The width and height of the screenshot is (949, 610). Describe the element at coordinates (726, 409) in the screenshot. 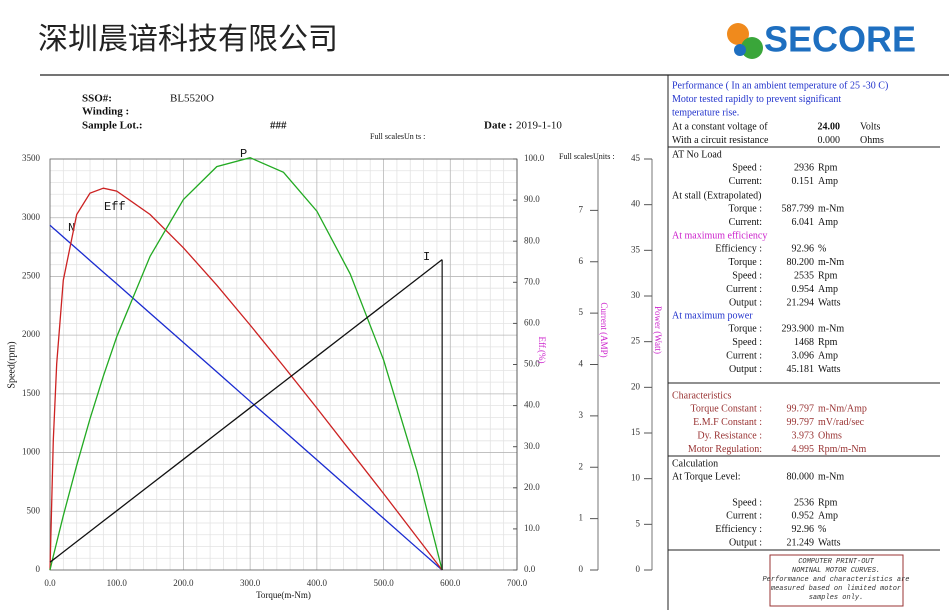

I see `row-label: Torque Constant :` at that location.